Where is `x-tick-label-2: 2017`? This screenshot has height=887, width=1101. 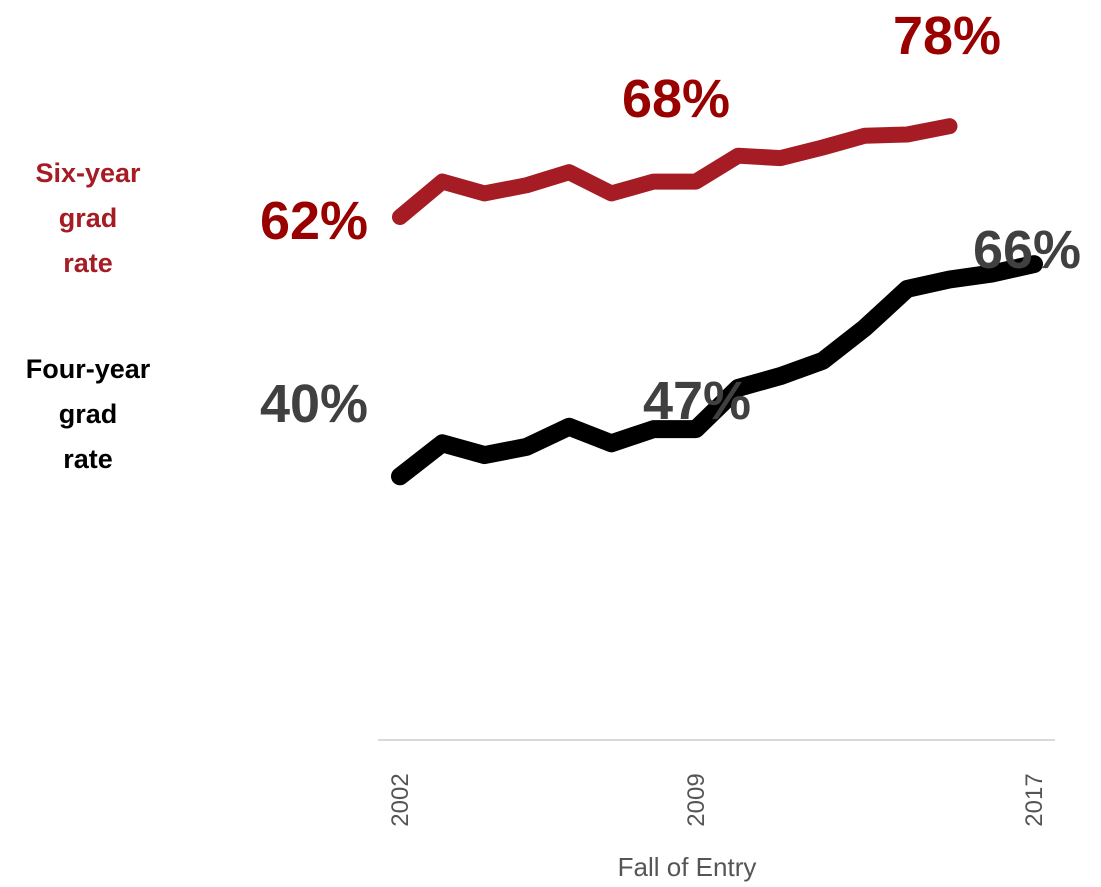 x-tick-label-2: 2017 is located at coordinates (1034, 799).